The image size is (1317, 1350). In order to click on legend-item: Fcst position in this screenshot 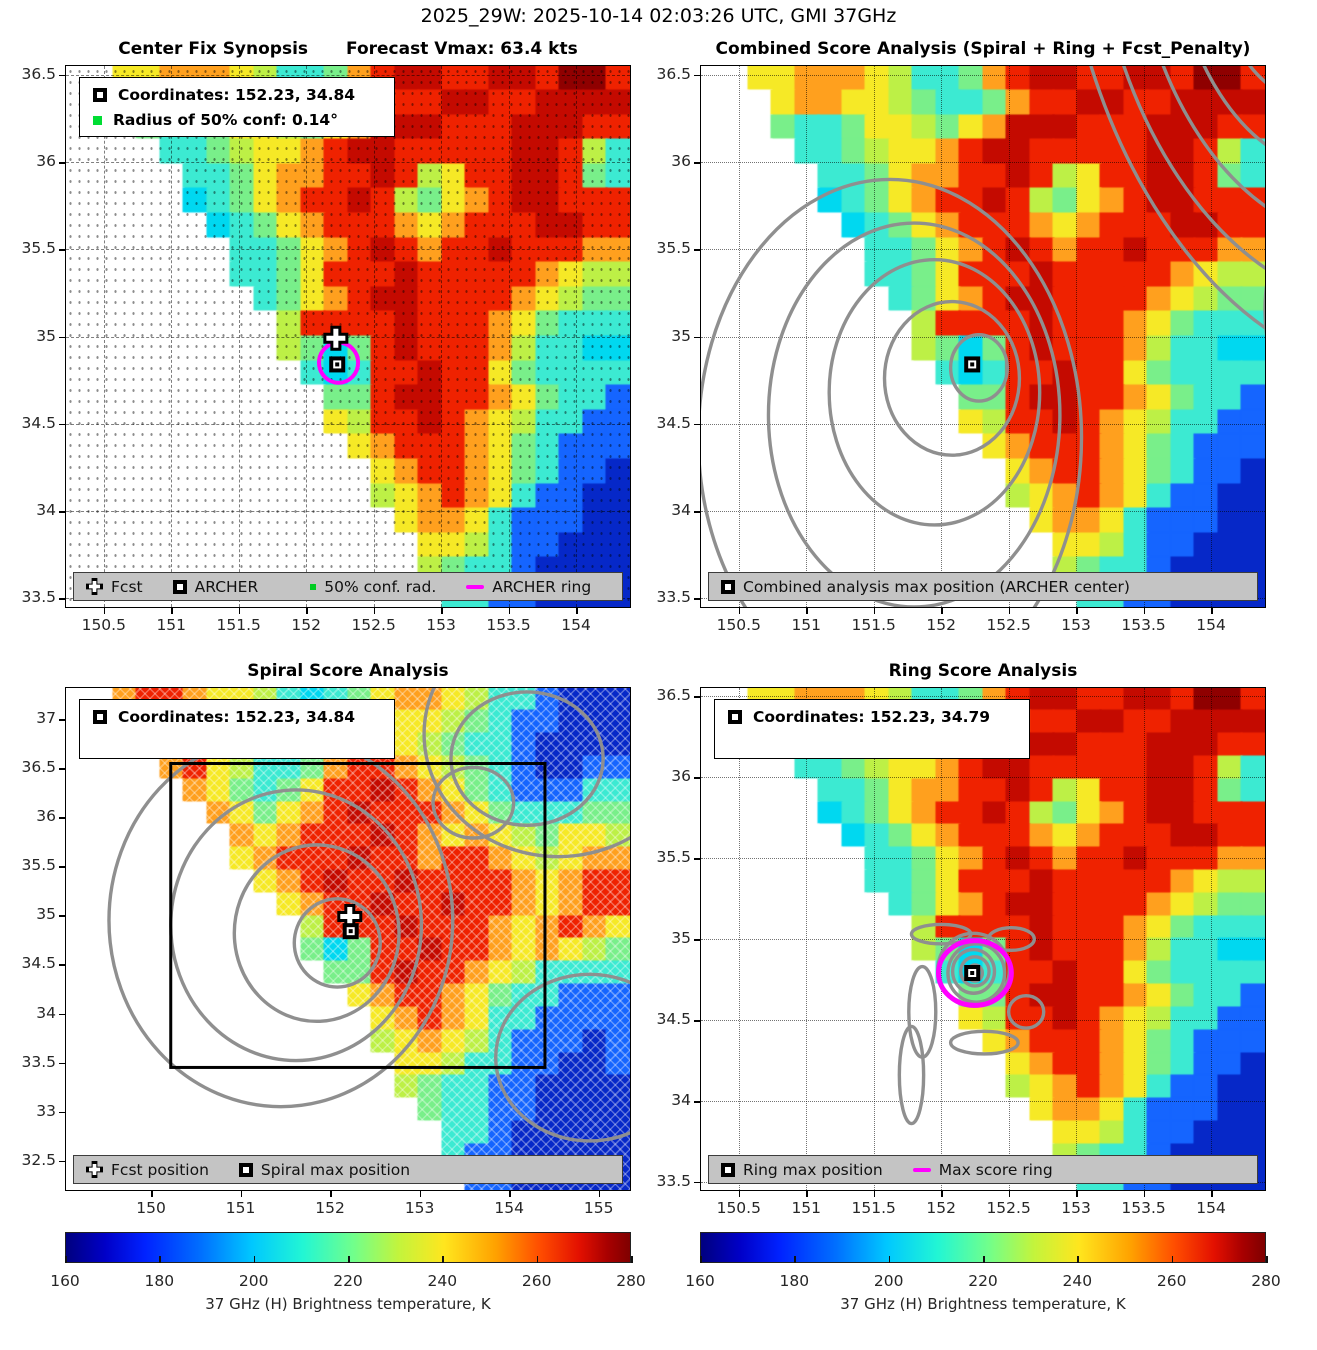, I will do `click(147, 1170)`.